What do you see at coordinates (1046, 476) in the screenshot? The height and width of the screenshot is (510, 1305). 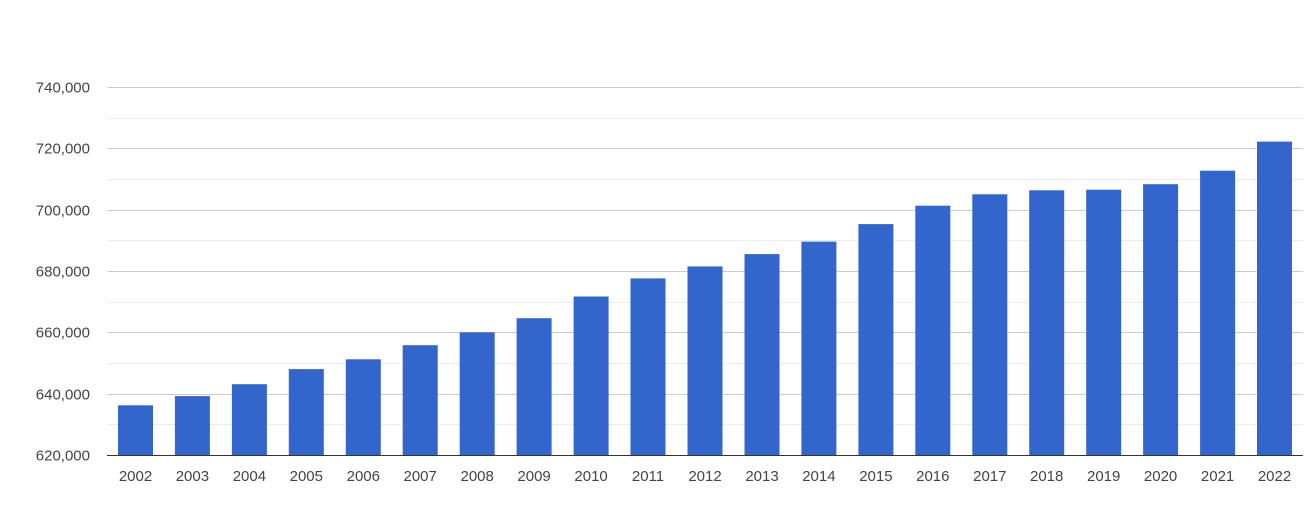 I see `x-tick-label: 2018` at bounding box center [1046, 476].